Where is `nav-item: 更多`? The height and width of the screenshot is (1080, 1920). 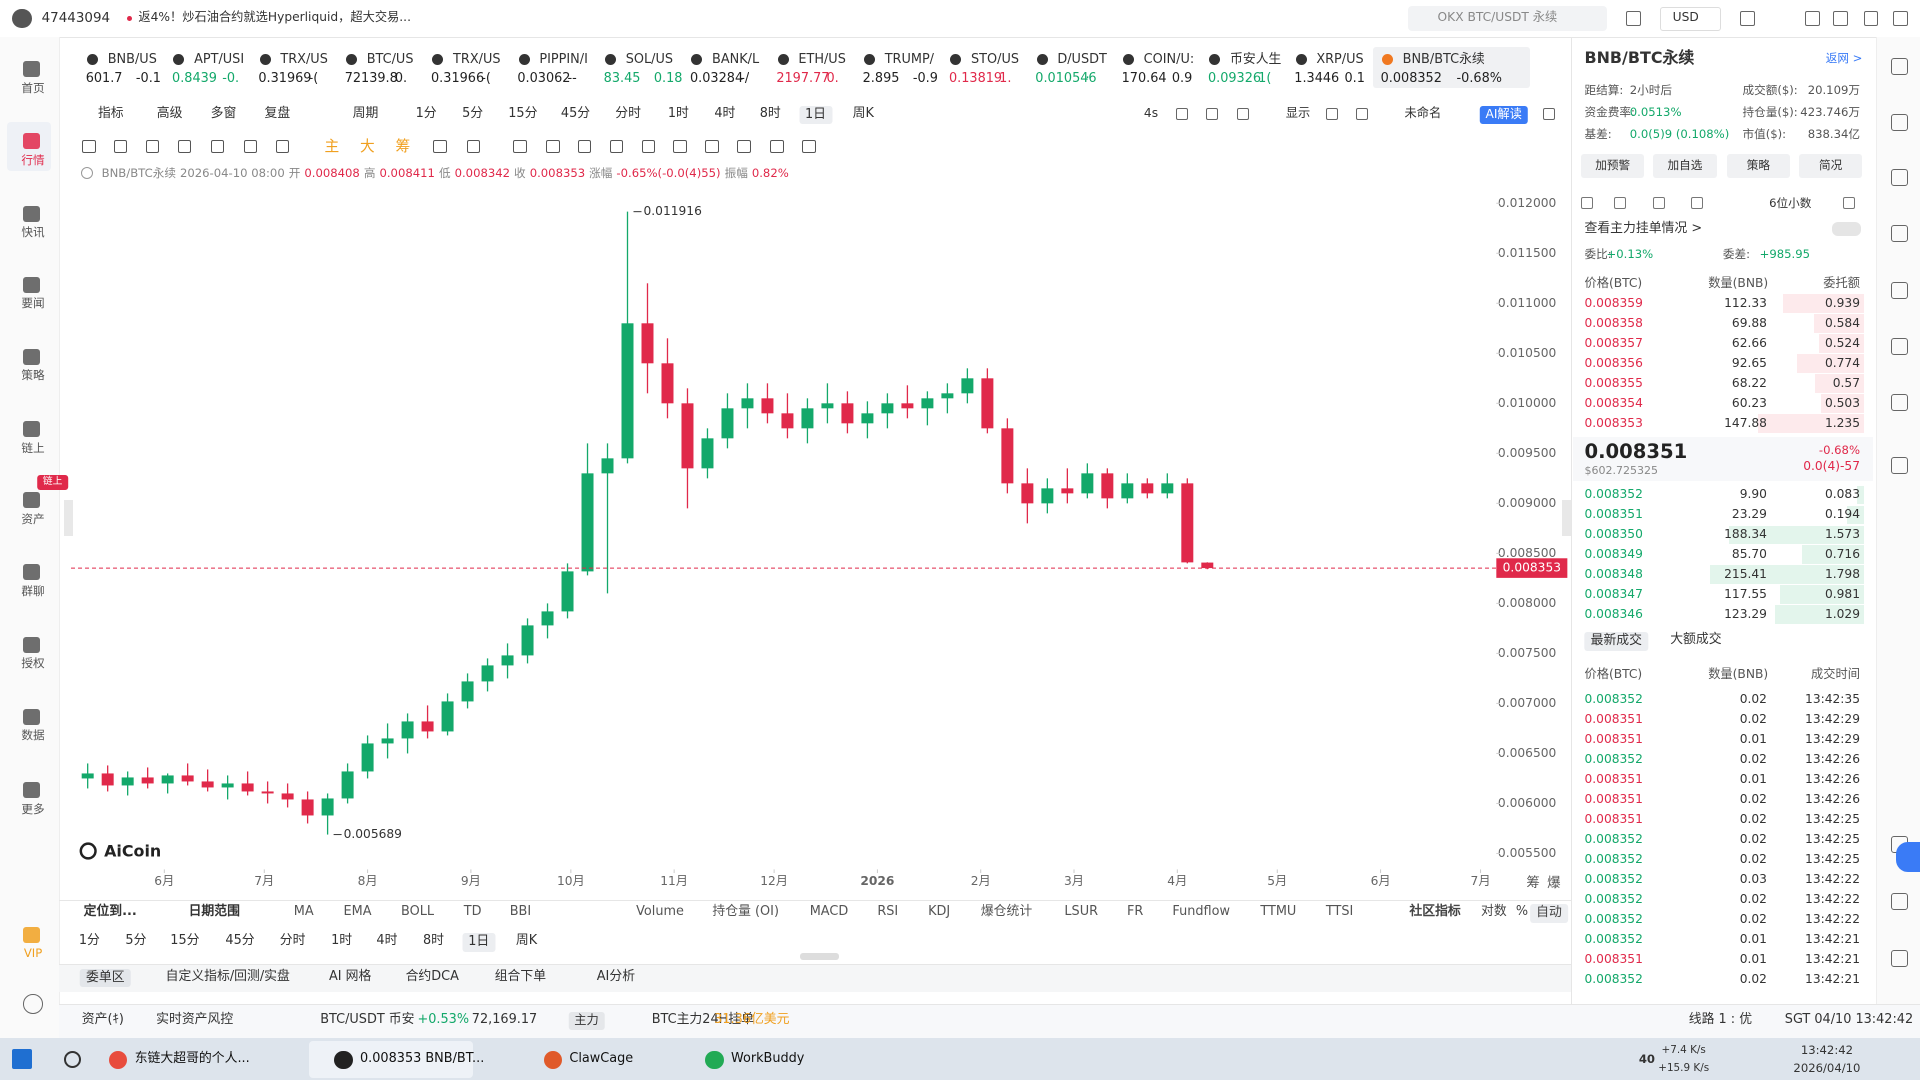
nav-item: 更多 is located at coordinates (33, 808).